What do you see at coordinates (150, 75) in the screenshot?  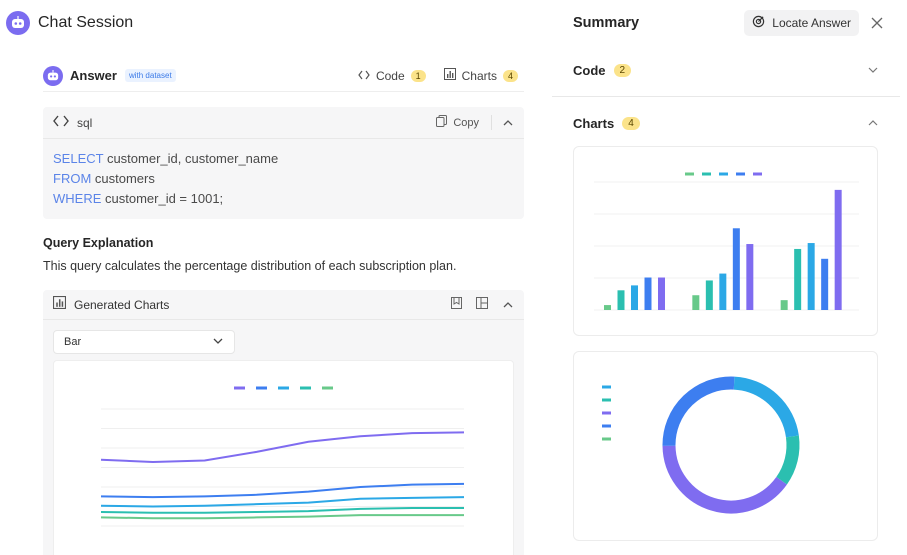 I see `dataset-badge: with dataset` at bounding box center [150, 75].